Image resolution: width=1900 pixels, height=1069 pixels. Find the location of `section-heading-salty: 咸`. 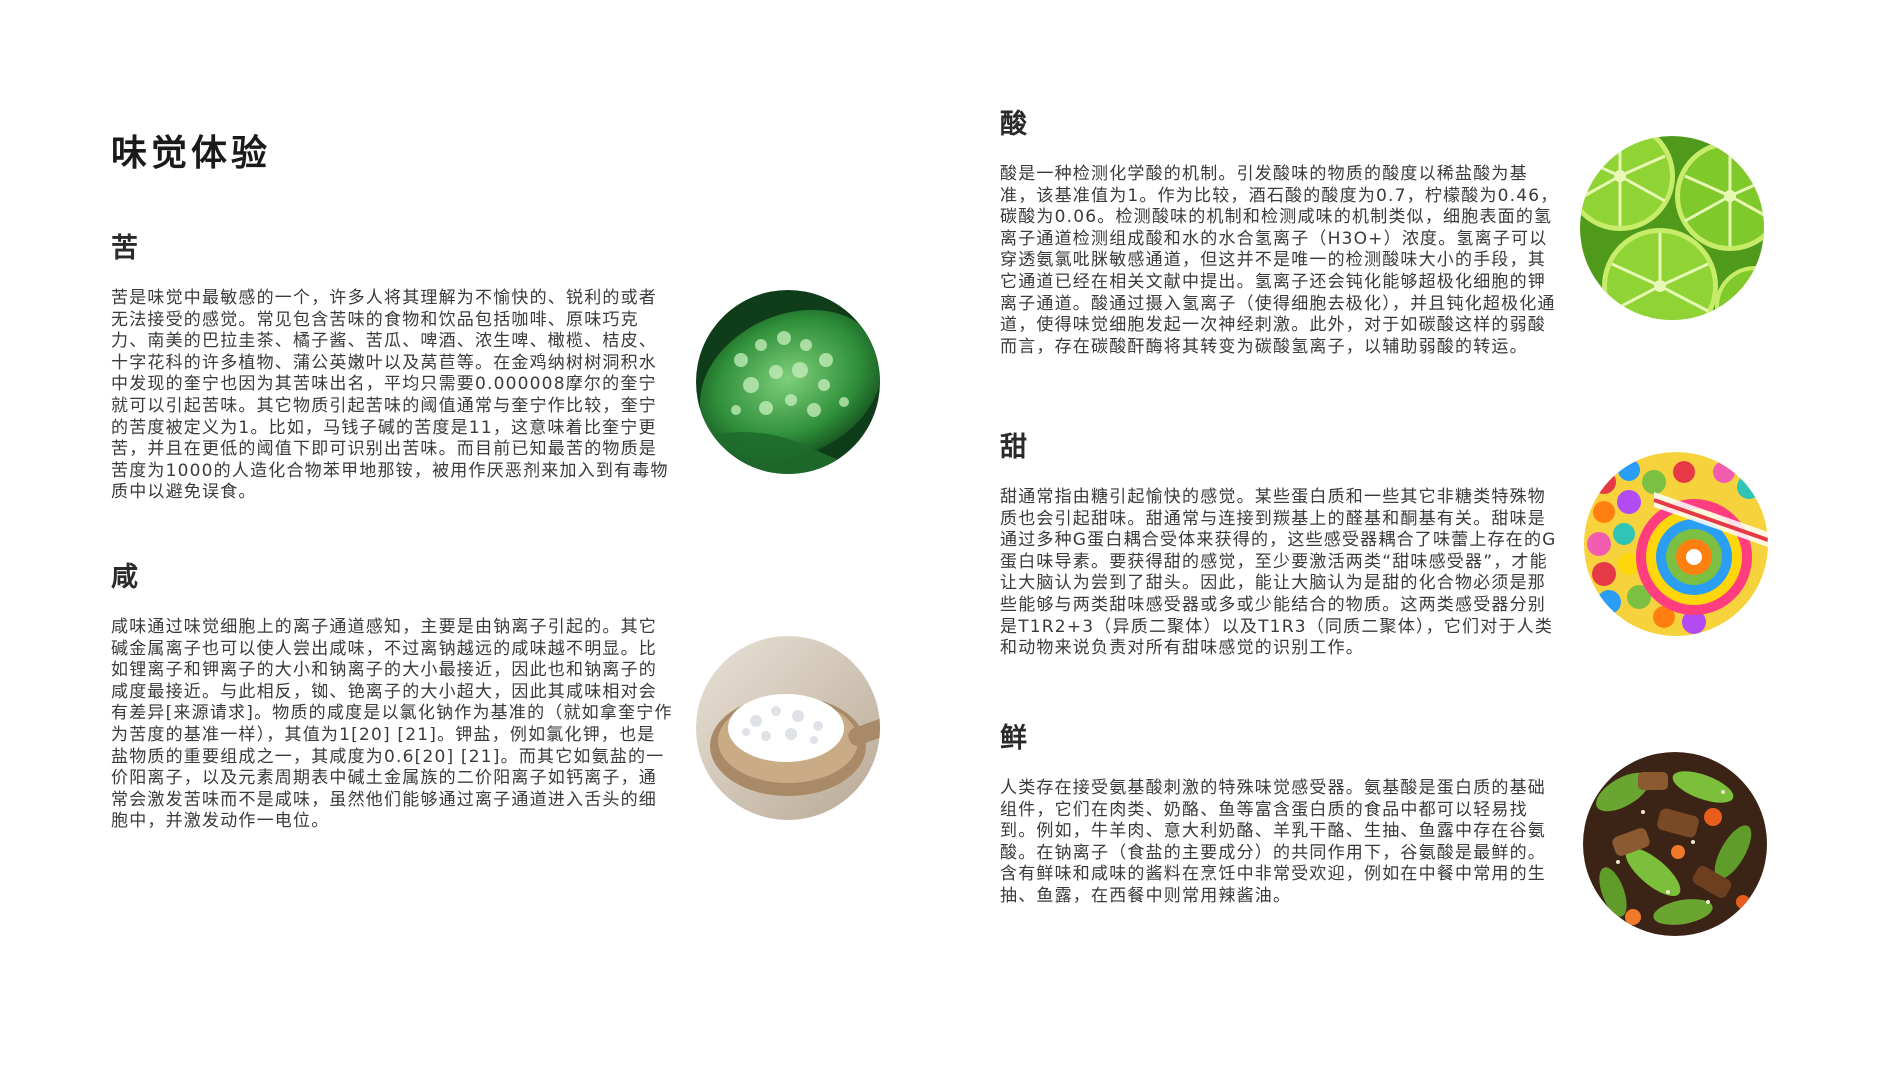

section-heading-salty: 咸 is located at coordinates (124, 577).